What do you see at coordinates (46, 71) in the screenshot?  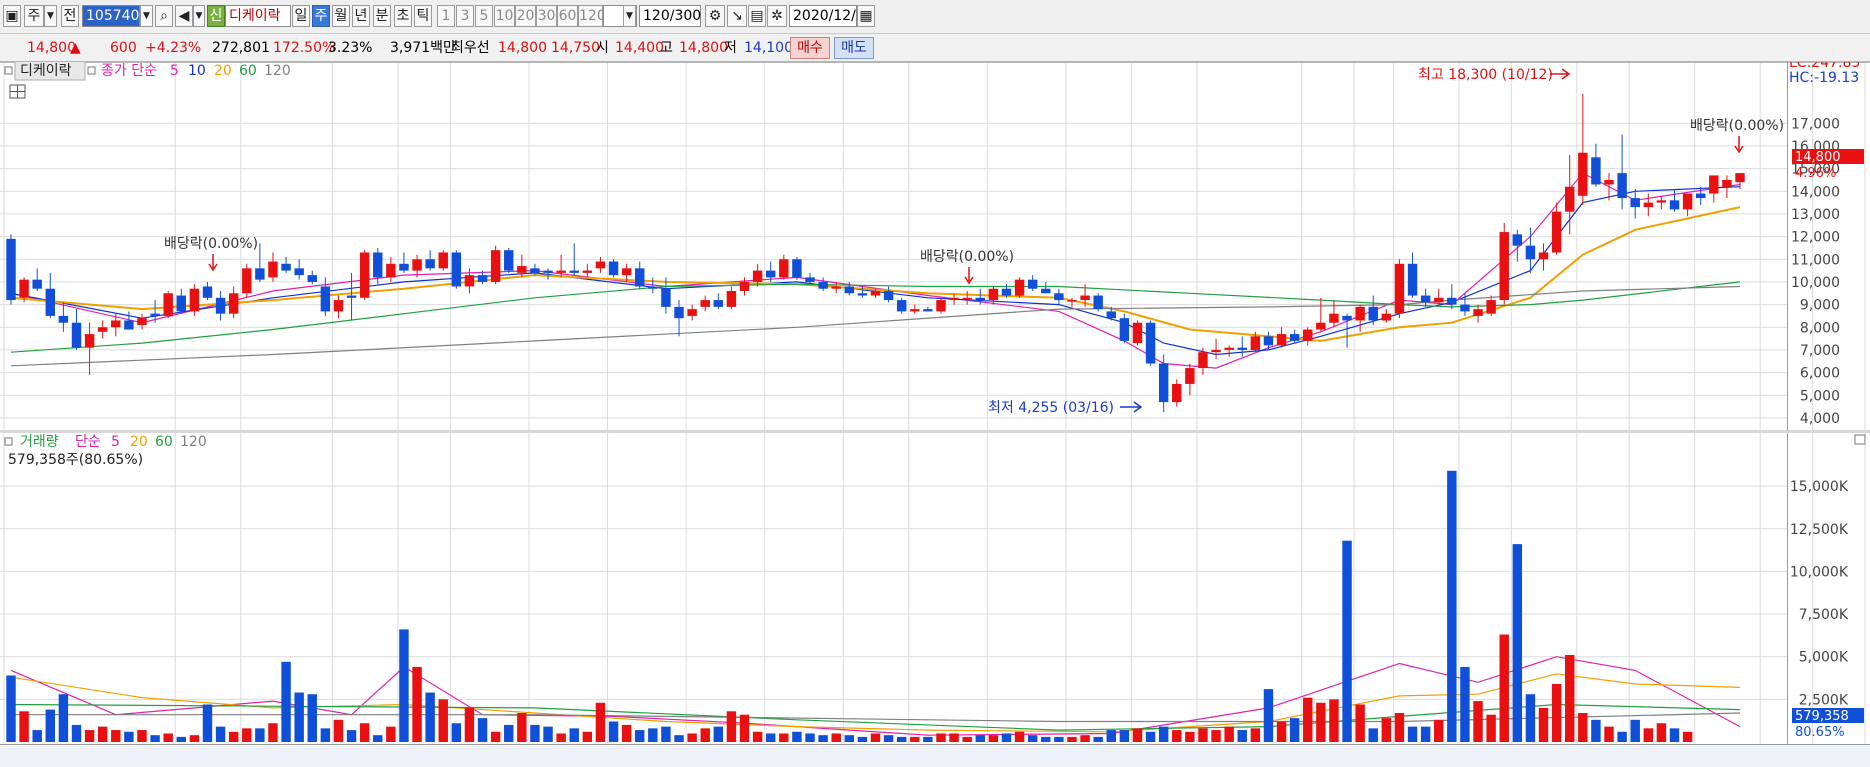 I see `stock-label: 디케이락` at bounding box center [46, 71].